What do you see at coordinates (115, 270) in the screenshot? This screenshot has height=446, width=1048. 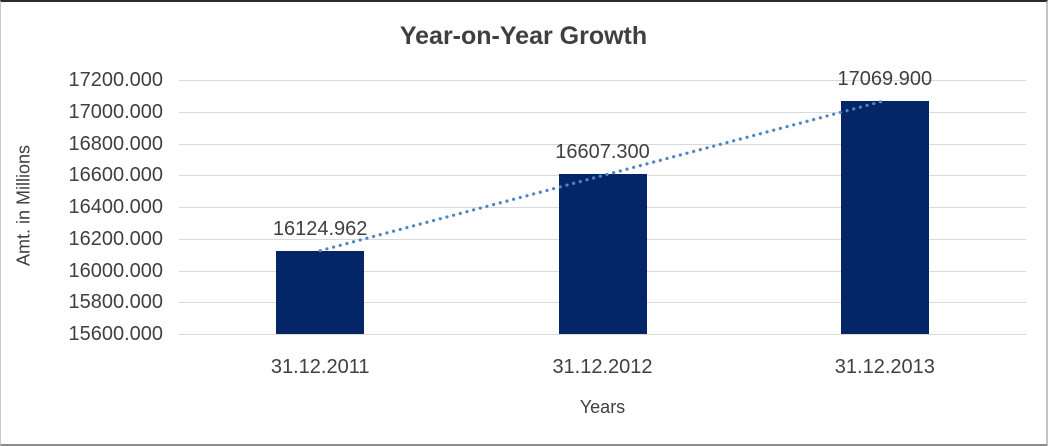 I see `y-tick-label: 16000.000` at bounding box center [115, 270].